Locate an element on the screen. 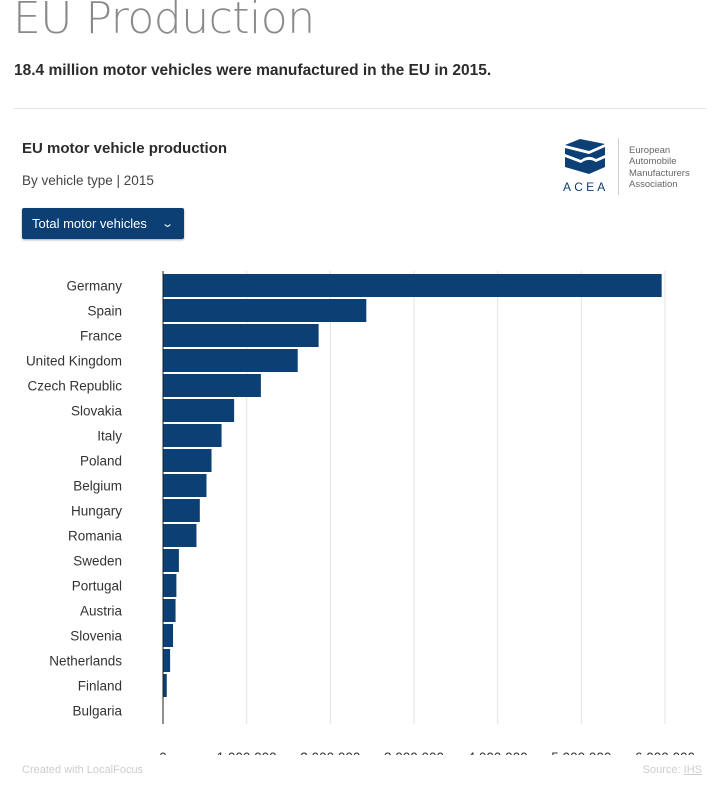 Image resolution: width=728 pixels, height=808 pixels. category-label: Sweden is located at coordinates (97, 561).